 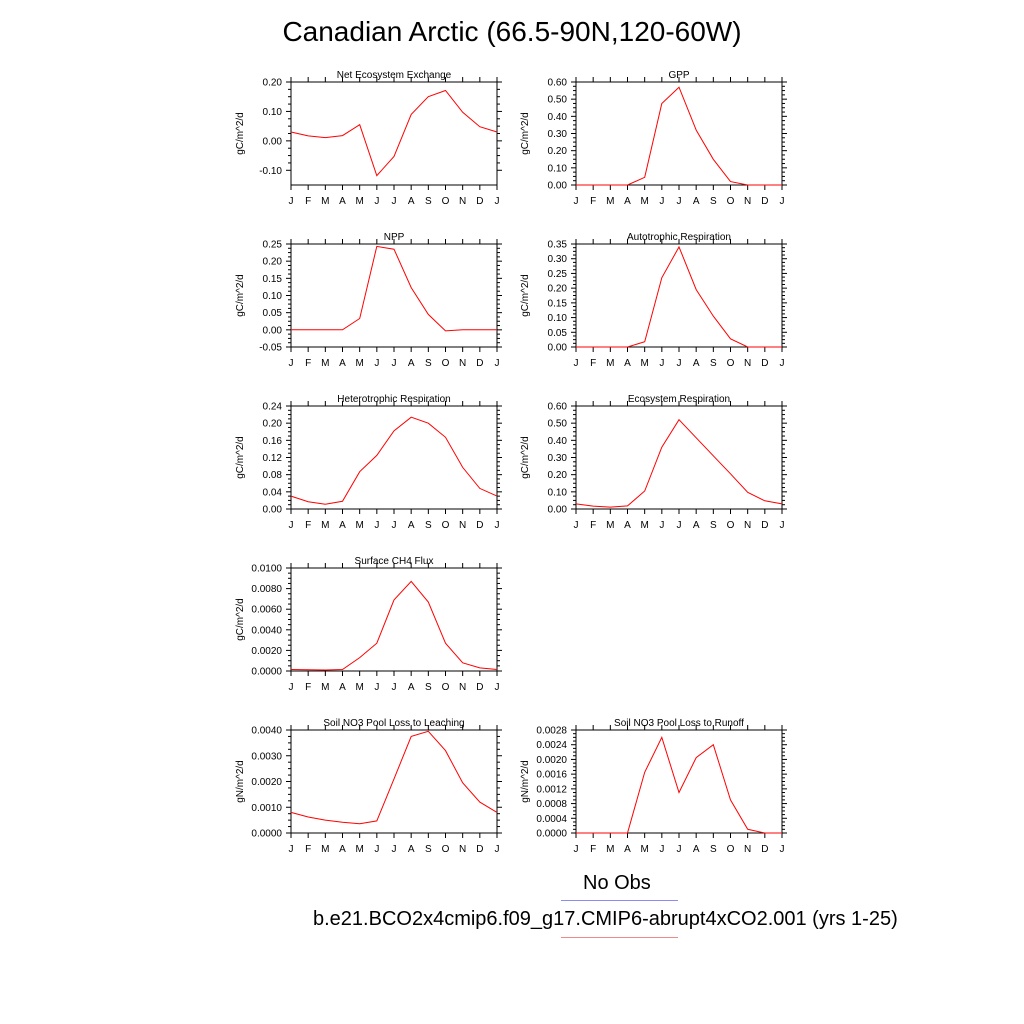 What do you see at coordinates (273, 441) in the screenshot?
I see `y-tick-label: 0.16` at bounding box center [273, 441].